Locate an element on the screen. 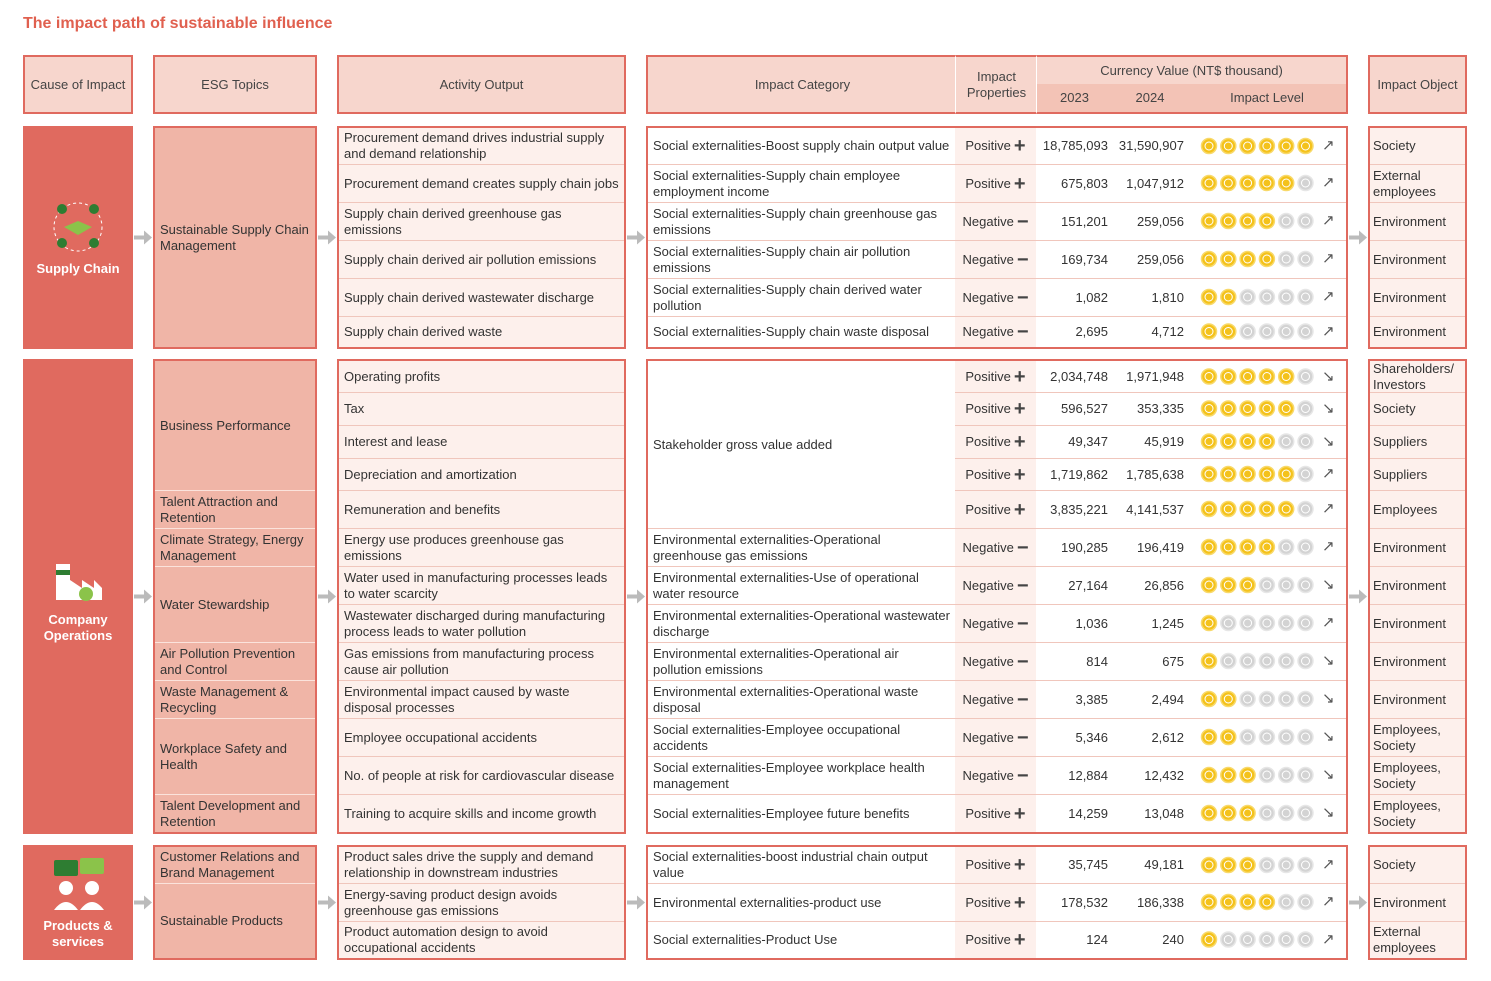  value-2023: 178,532 is located at coordinates (1074, 902).